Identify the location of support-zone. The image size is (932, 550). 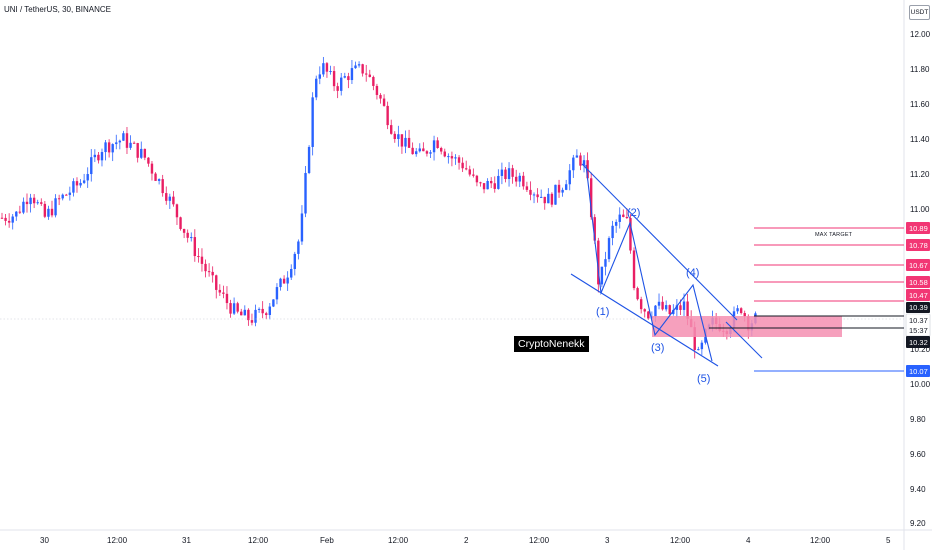
(747, 326).